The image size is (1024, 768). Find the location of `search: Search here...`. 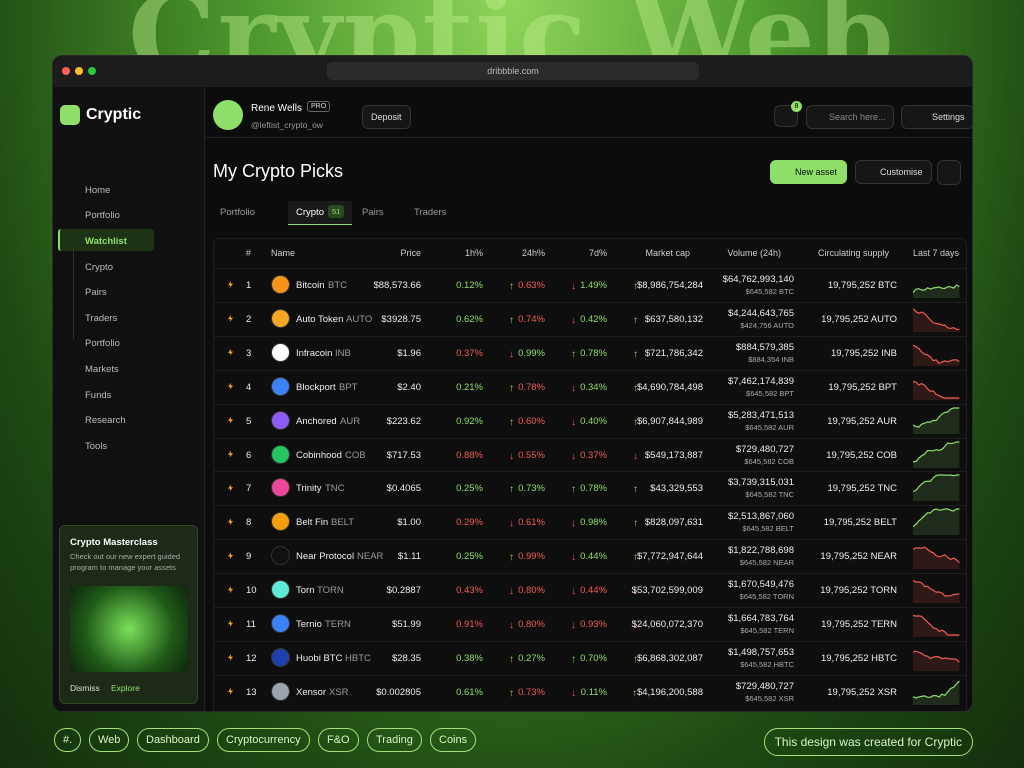

search: Search here... is located at coordinates (850, 117).